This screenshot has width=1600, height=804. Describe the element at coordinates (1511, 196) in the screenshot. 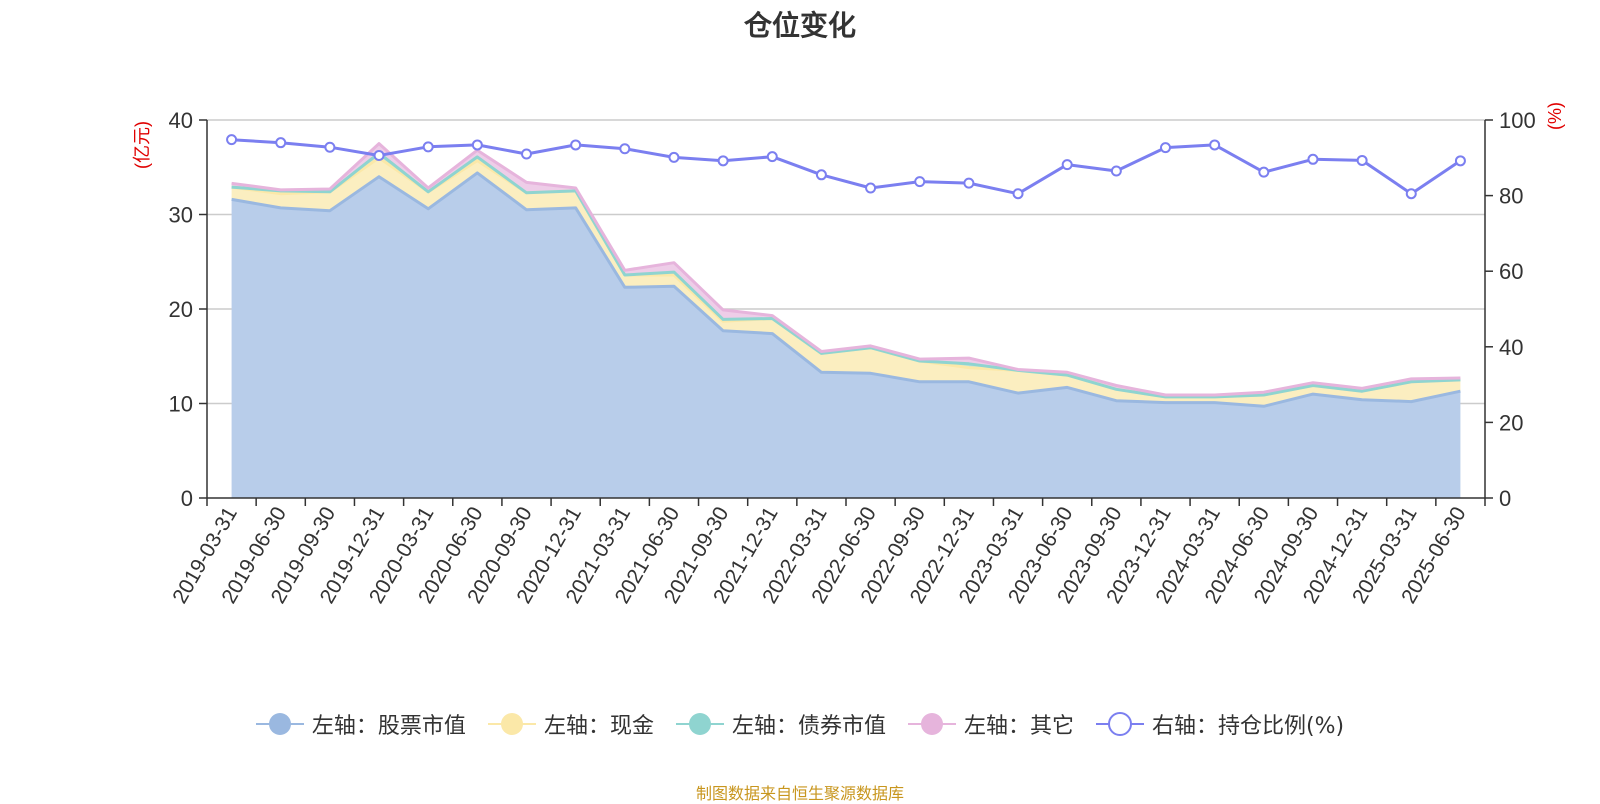

I see `right-tick-label: 80` at that location.